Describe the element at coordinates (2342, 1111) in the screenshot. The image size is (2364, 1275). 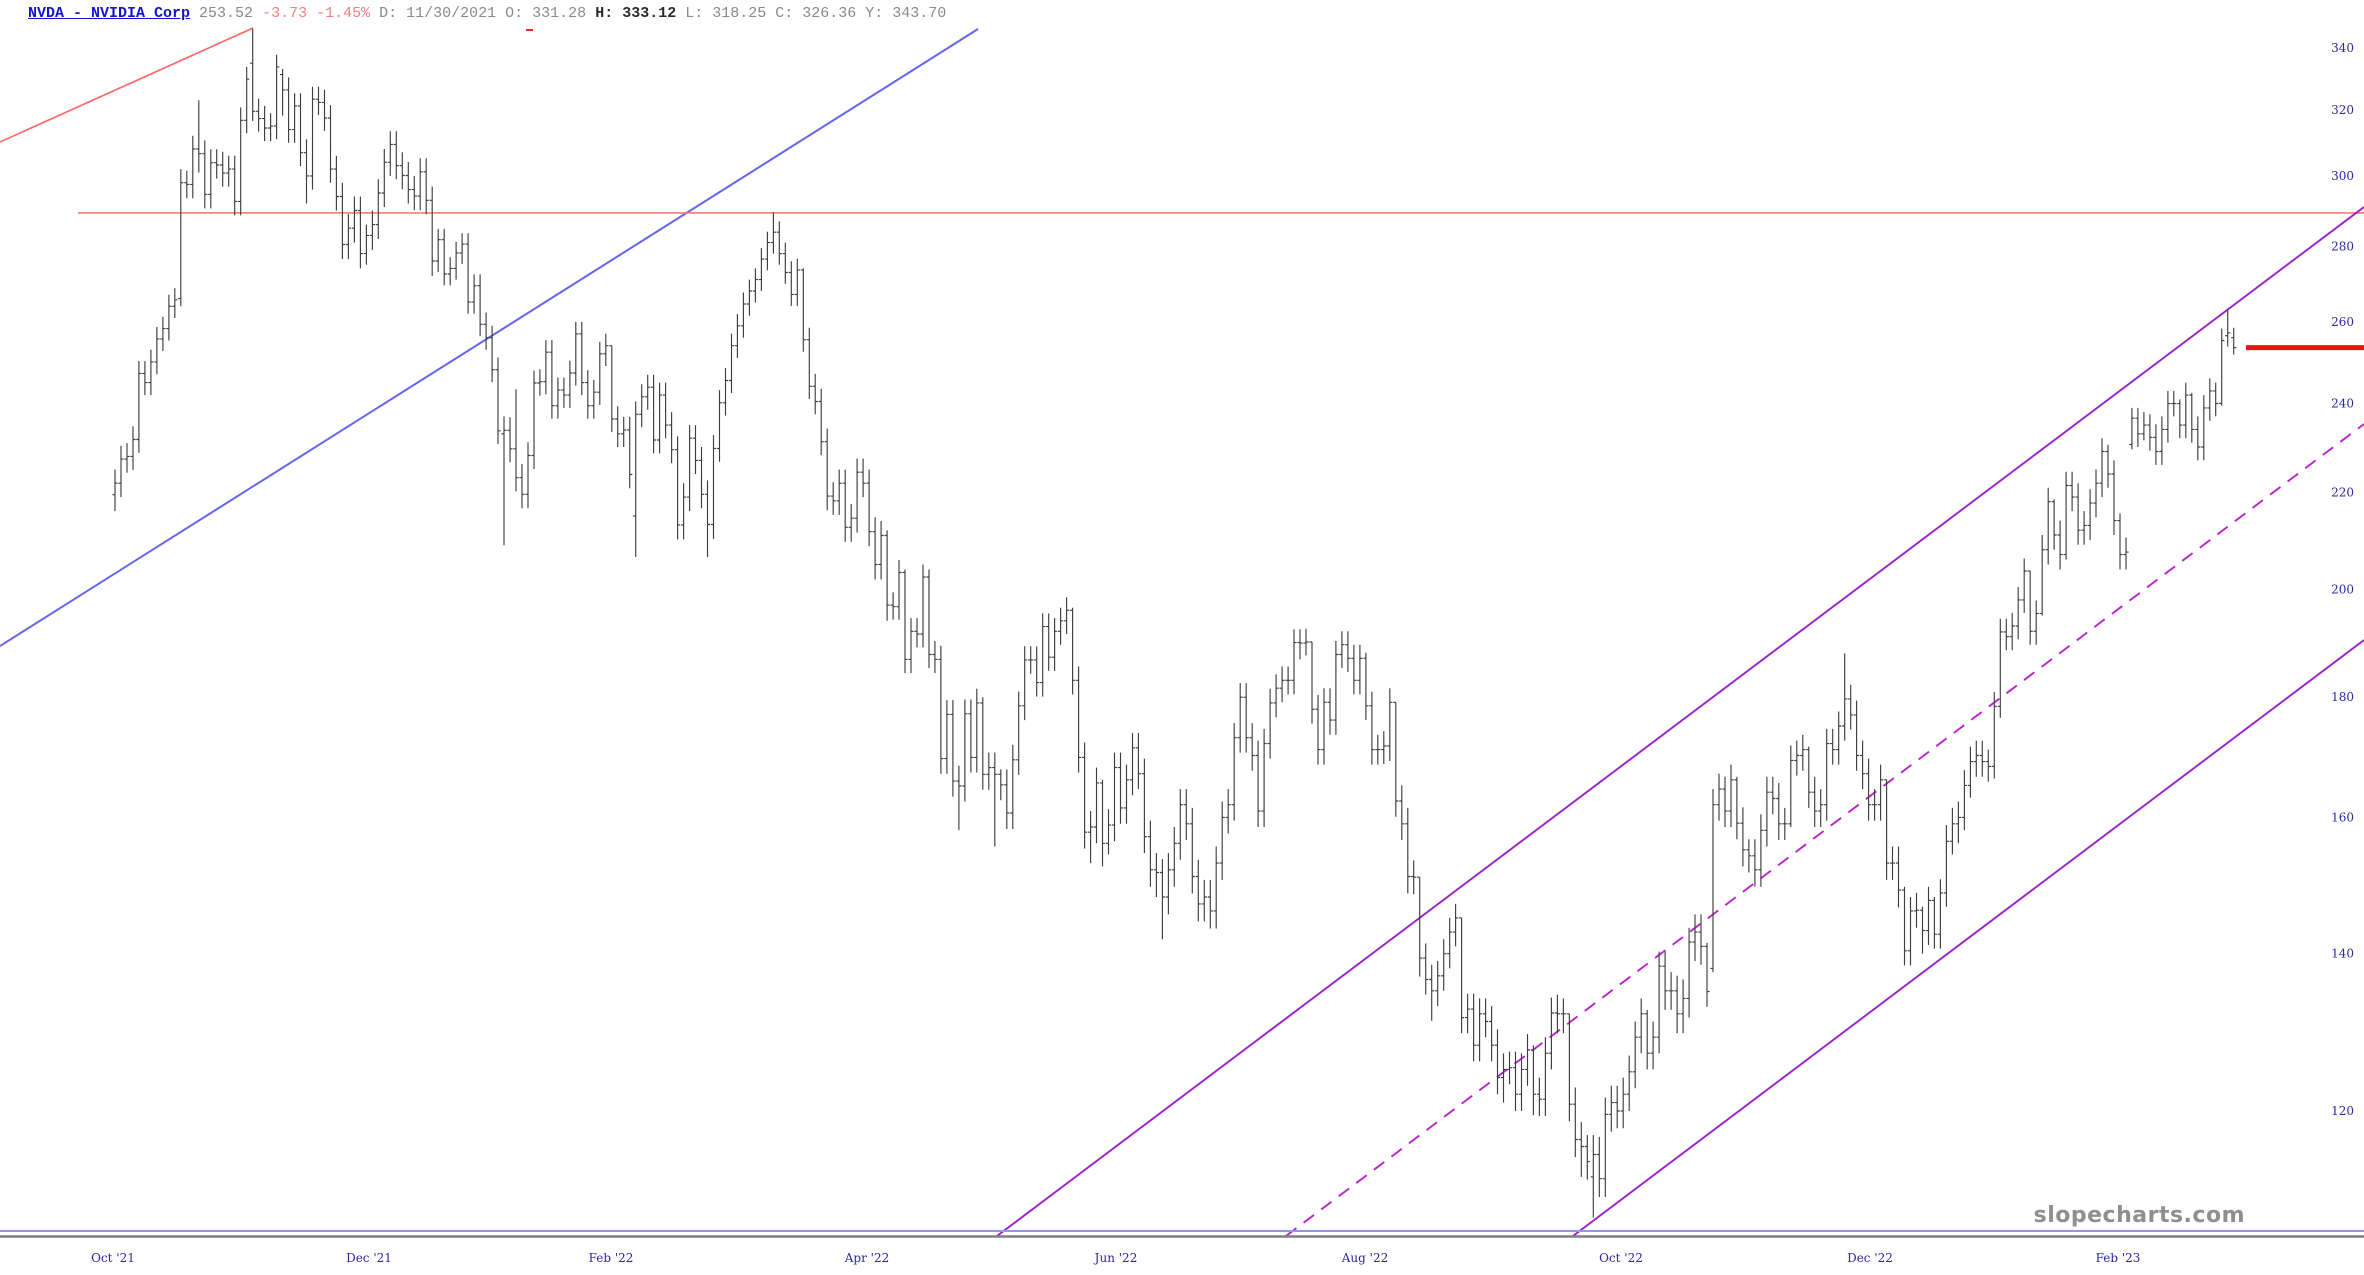
I see `y-axis-tick-label: 120` at that location.